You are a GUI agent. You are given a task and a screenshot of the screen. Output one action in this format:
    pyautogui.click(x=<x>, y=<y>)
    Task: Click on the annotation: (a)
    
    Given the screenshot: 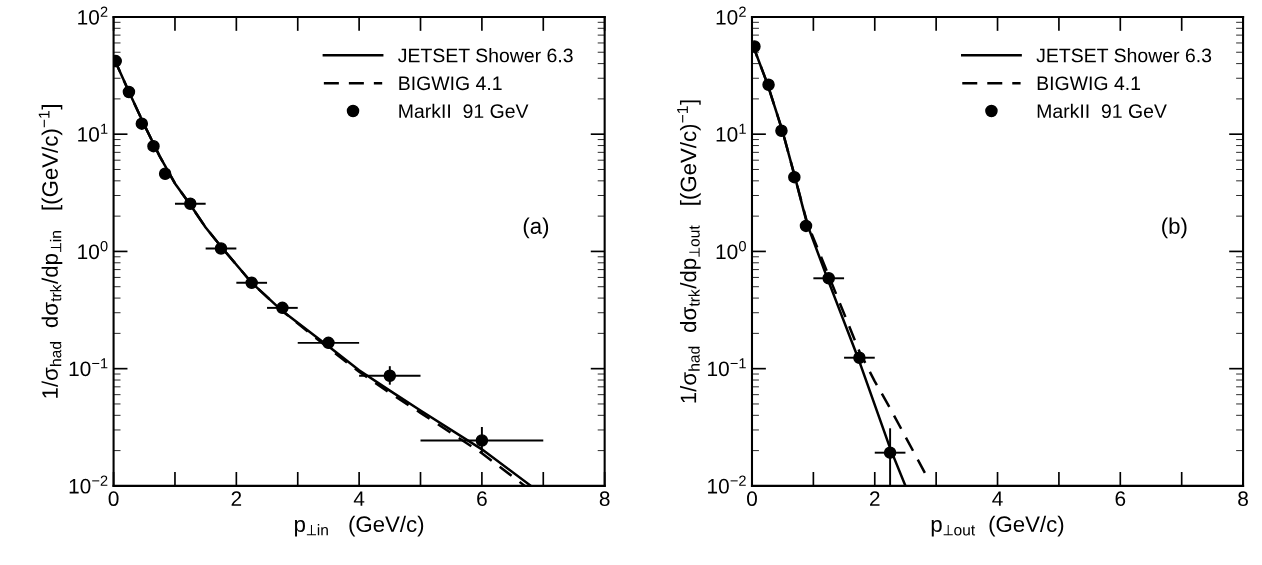 What is the action you would take?
    pyautogui.click(x=536, y=228)
    